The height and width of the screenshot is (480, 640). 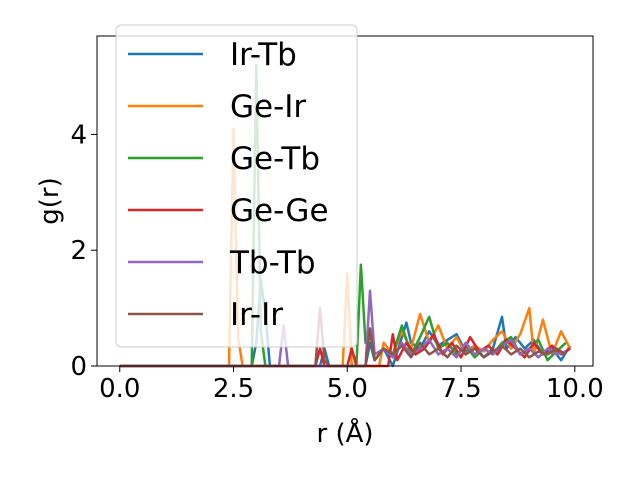 I want to click on x-tick-label: 7.5, so click(x=460, y=389).